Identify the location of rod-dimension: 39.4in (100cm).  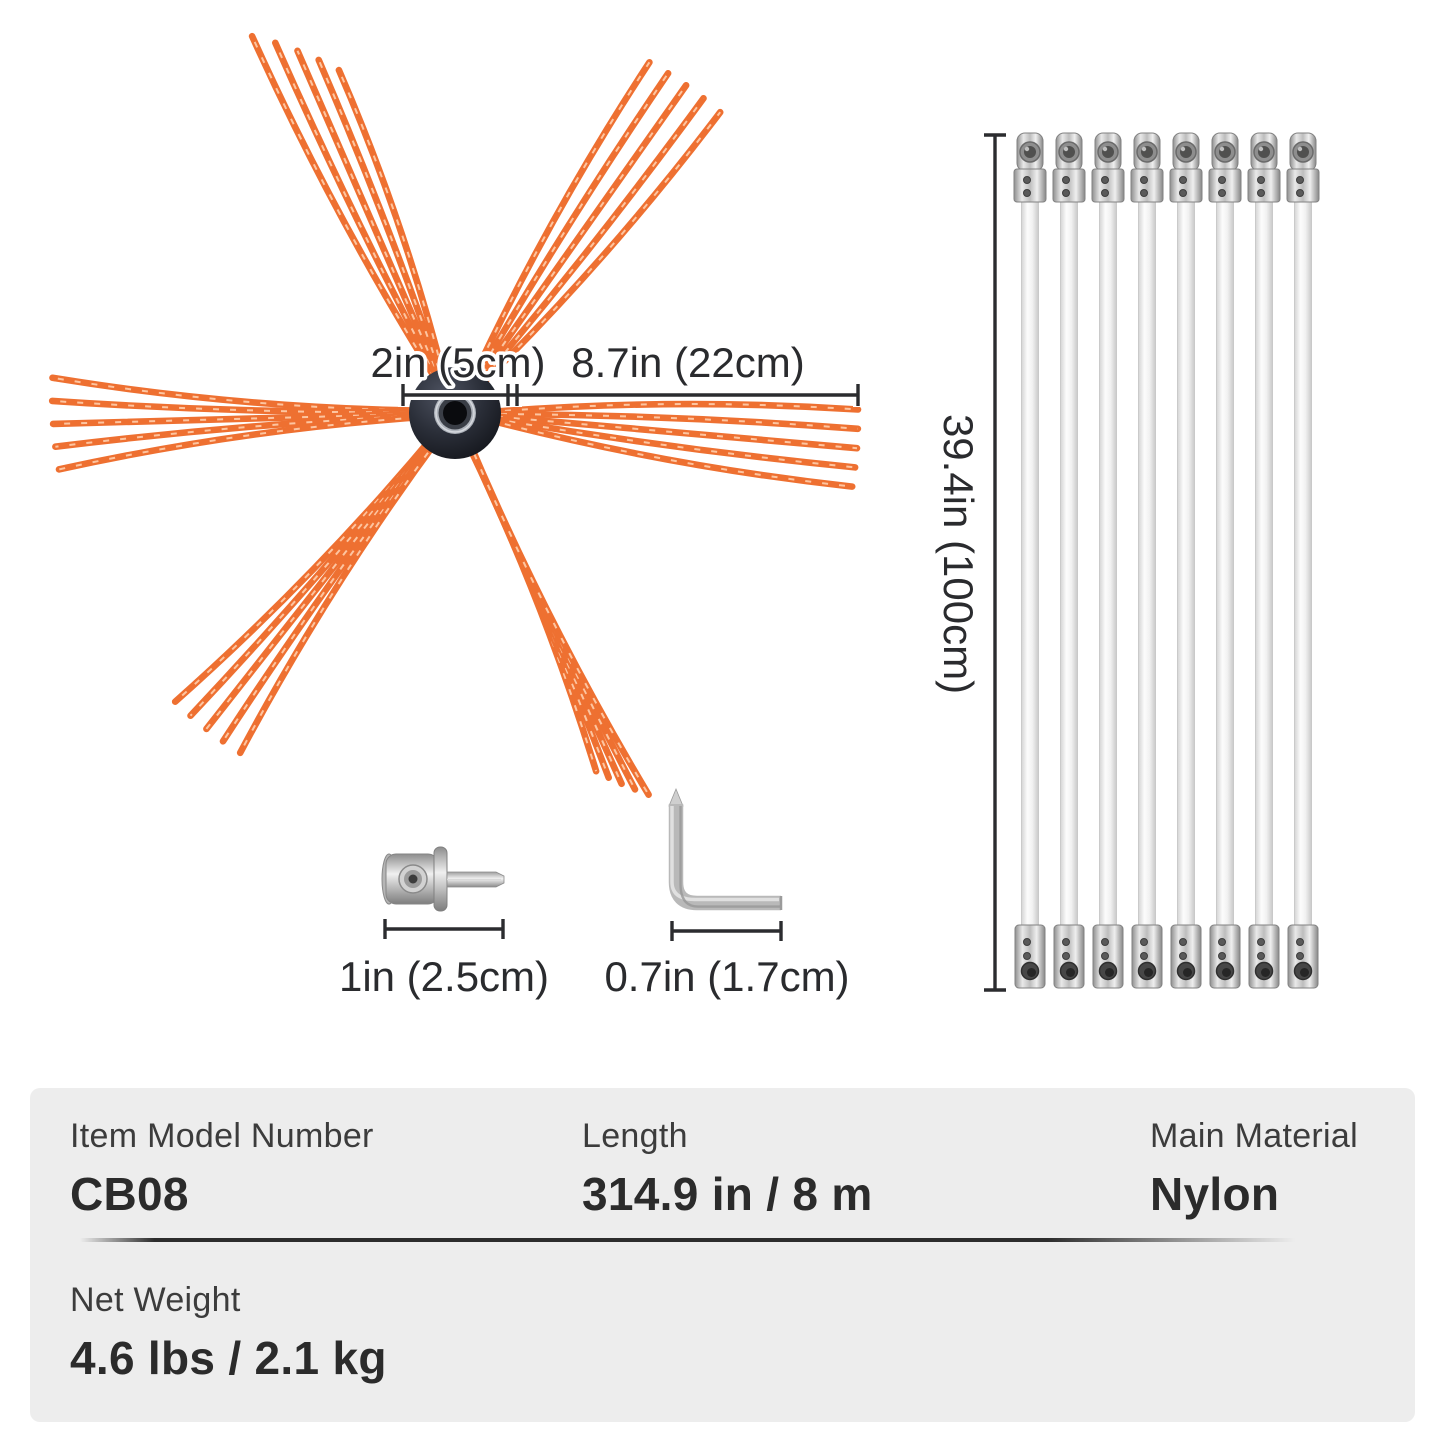
(969, 562).